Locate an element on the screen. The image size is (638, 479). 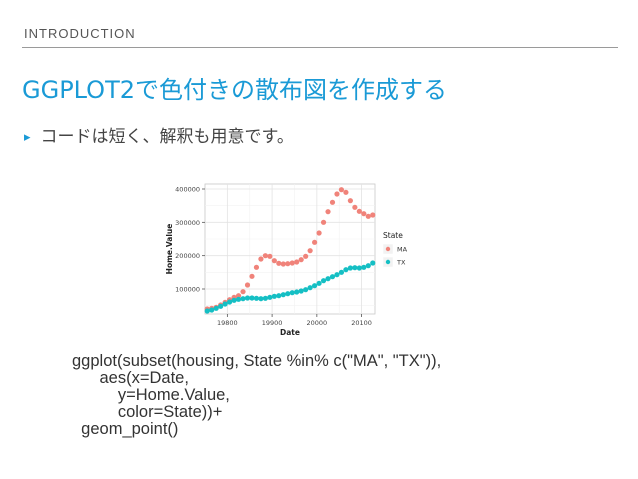
legend-symbol-tx is located at coordinates (388, 262).